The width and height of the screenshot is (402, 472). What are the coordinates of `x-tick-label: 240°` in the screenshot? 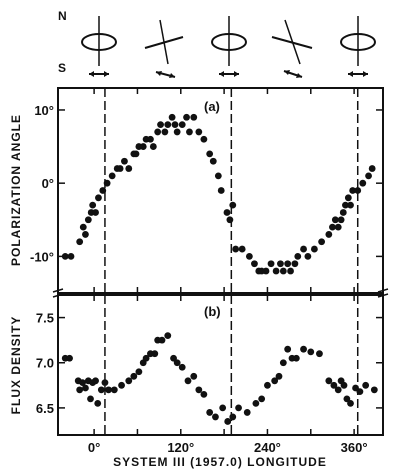 It's located at (267, 447).